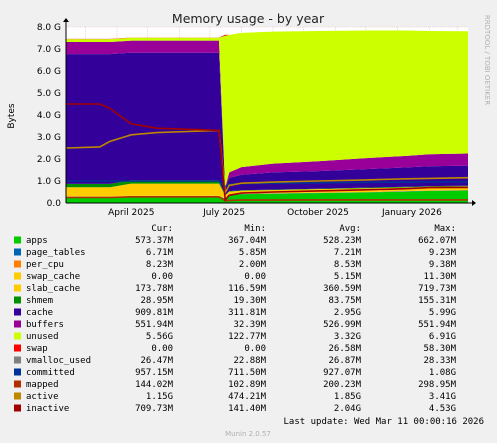 This screenshot has height=443, width=497. What do you see at coordinates (235, 253) in the screenshot?
I see `legend-row-page-tables: page_tables 6.71M 5.85M 7.21M 9.23M` at bounding box center [235, 253].